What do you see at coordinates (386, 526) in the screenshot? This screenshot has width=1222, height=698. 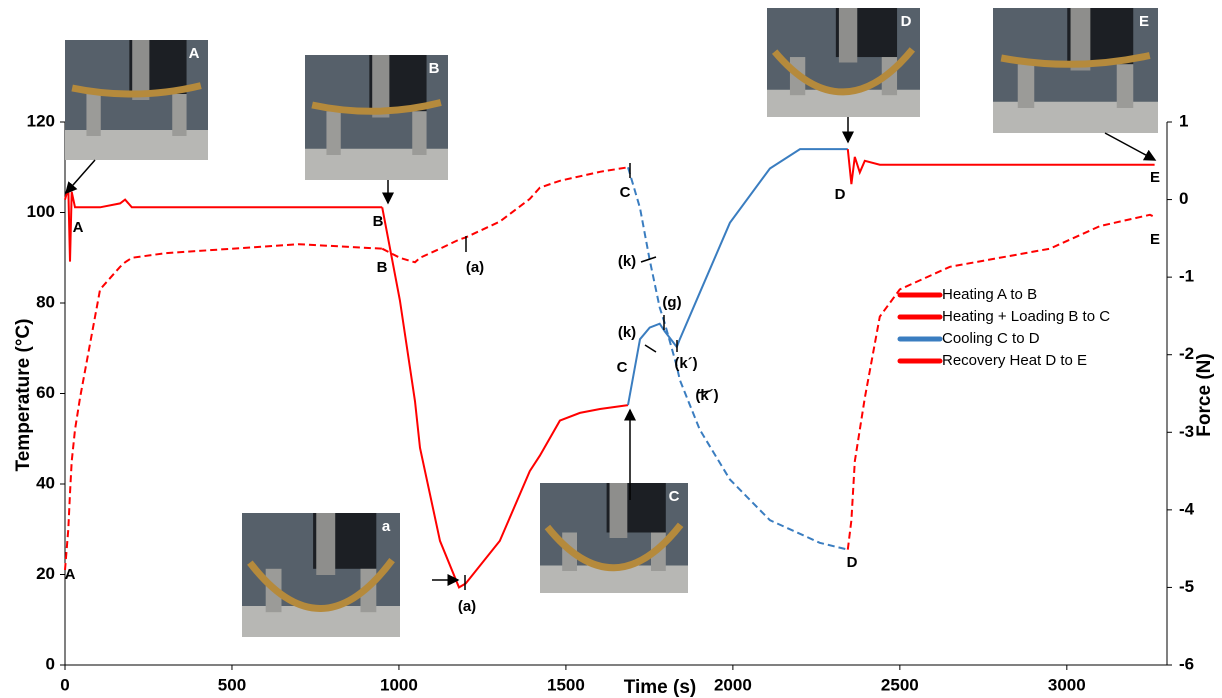 I see `inset-label: a` at bounding box center [386, 526].